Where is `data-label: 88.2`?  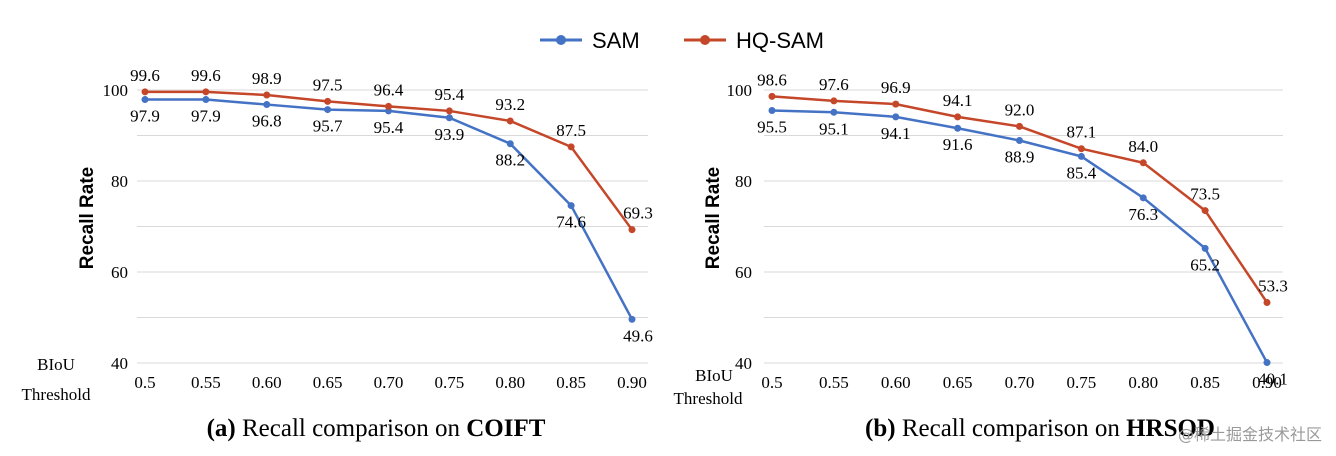
data-label: 88.2 is located at coordinates (510, 160).